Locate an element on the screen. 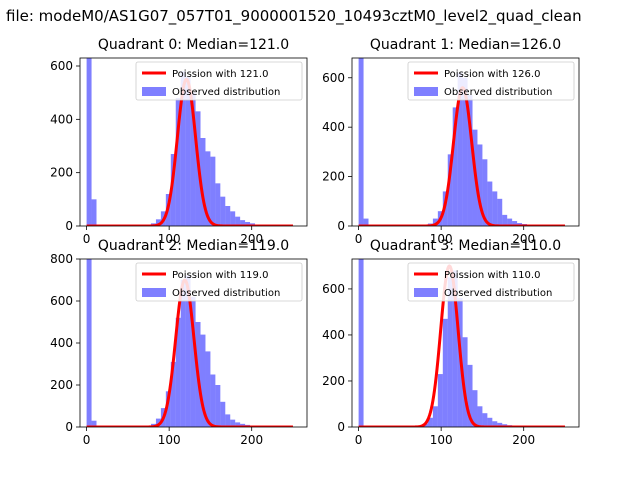  legend: Poission with 126.0 Observed distribution is located at coordinates (491, 81).